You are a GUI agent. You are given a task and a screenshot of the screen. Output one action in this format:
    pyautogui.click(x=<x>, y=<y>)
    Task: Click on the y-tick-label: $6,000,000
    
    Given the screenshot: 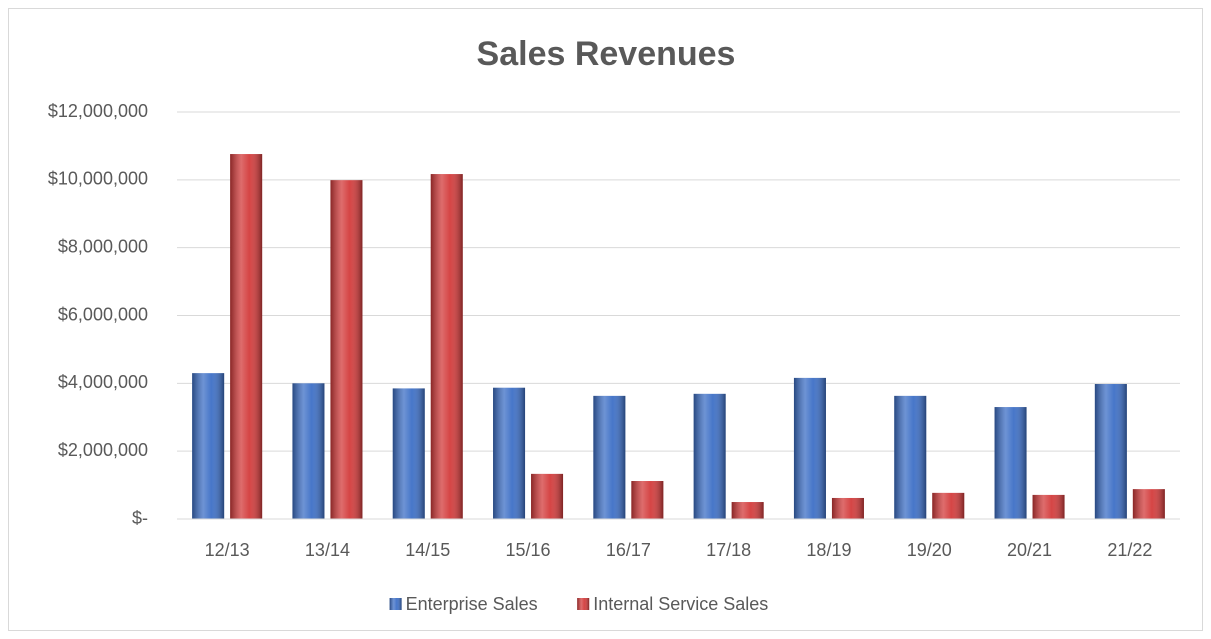 What is the action you would take?
    pyautogui.click(x=103, y=314)
    